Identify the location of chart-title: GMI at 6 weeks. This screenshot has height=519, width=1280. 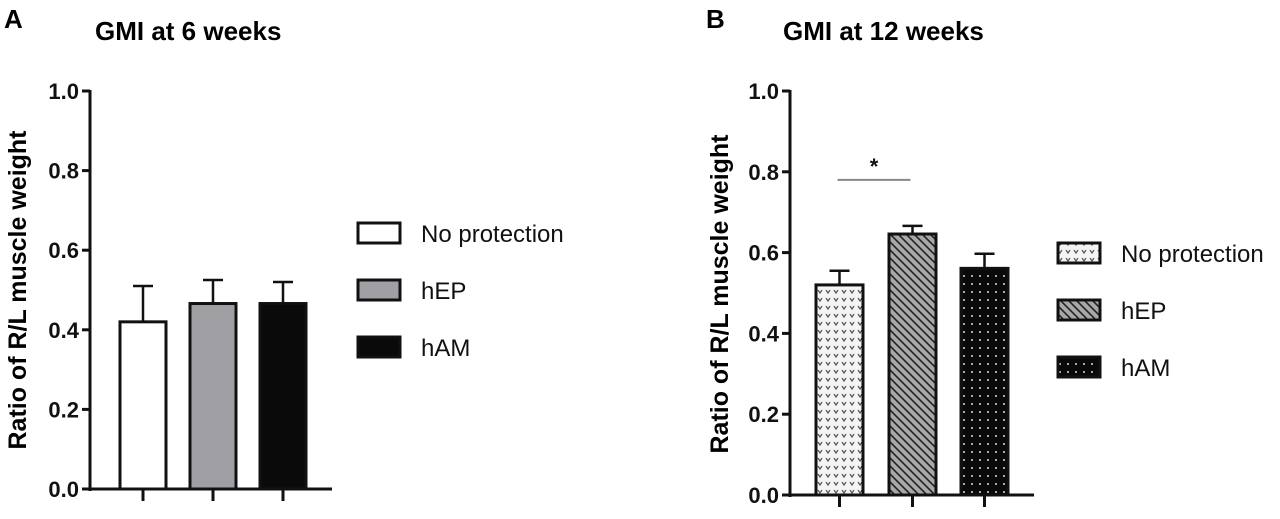
(188, 31).